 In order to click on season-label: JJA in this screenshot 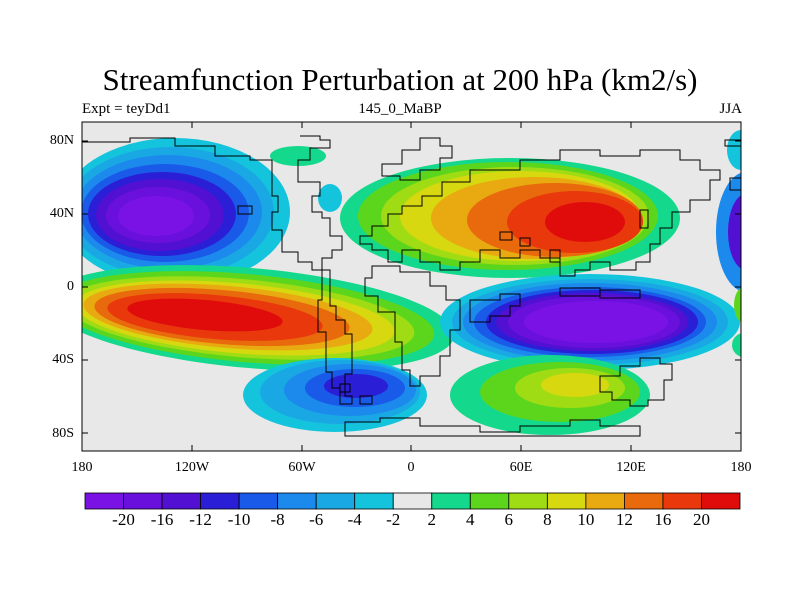, I will do `click(730, 109)`.